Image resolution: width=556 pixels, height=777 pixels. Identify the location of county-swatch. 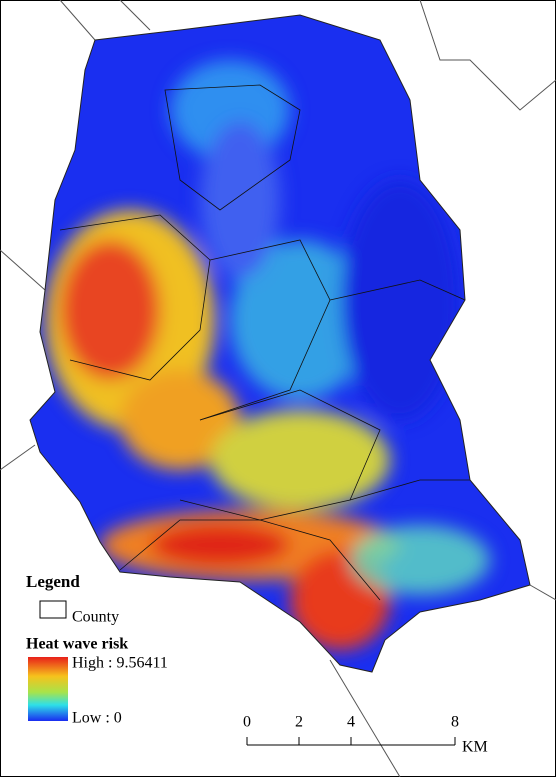
(53, 609).